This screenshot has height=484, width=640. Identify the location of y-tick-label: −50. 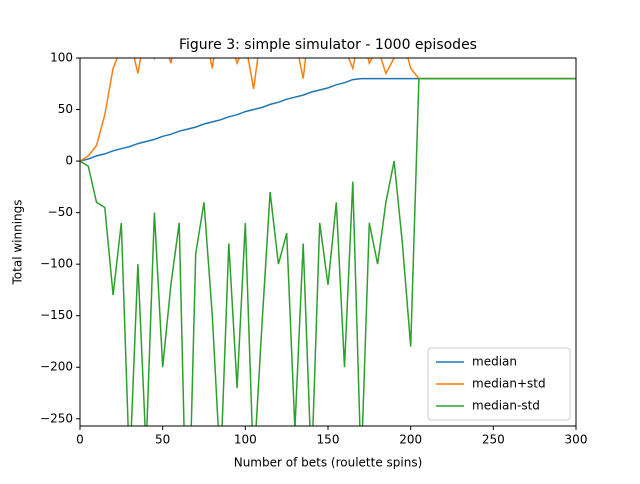
(60, 212).